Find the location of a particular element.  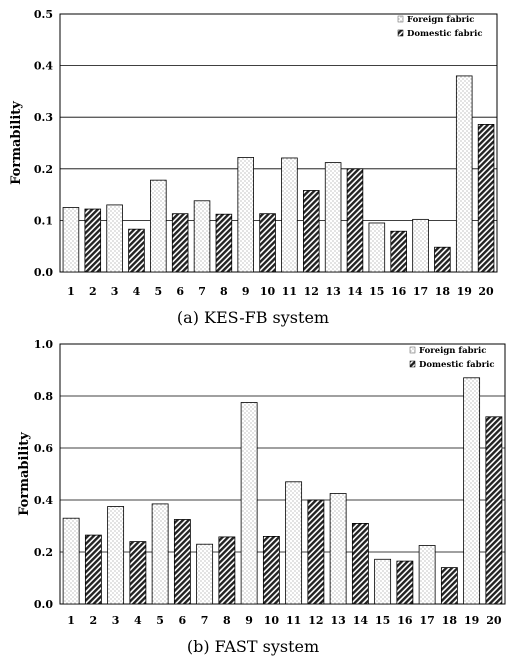

y-tick-labels: 0.0 0.1 0.2 0.3 0.4 0.5 is located at coordinates (43, 143).